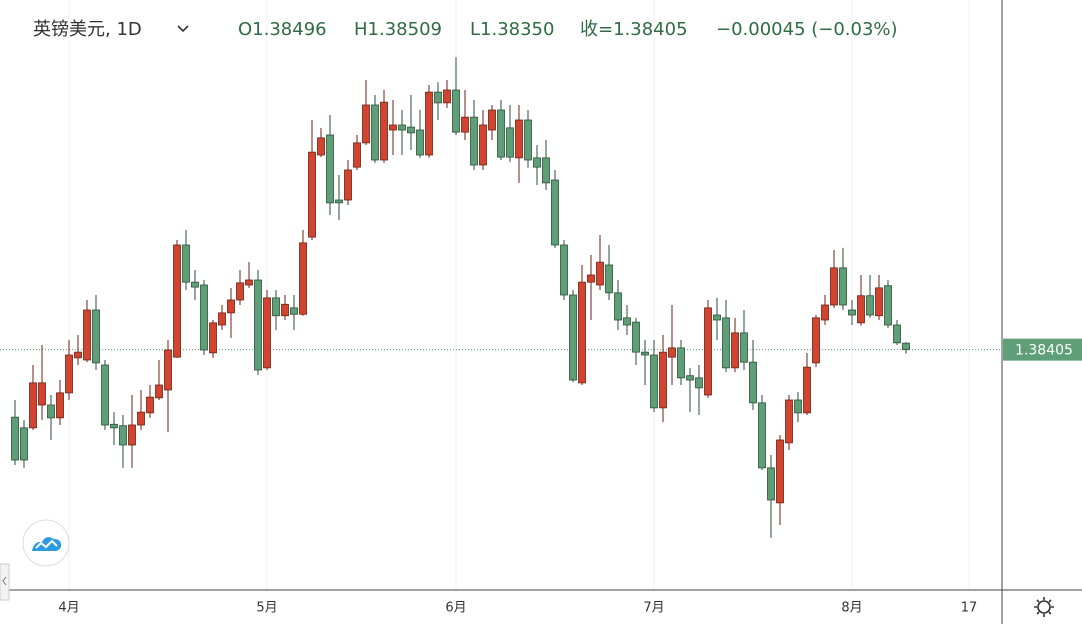  I want to click on ohlc-label: H1.38509, so click(398, 29).